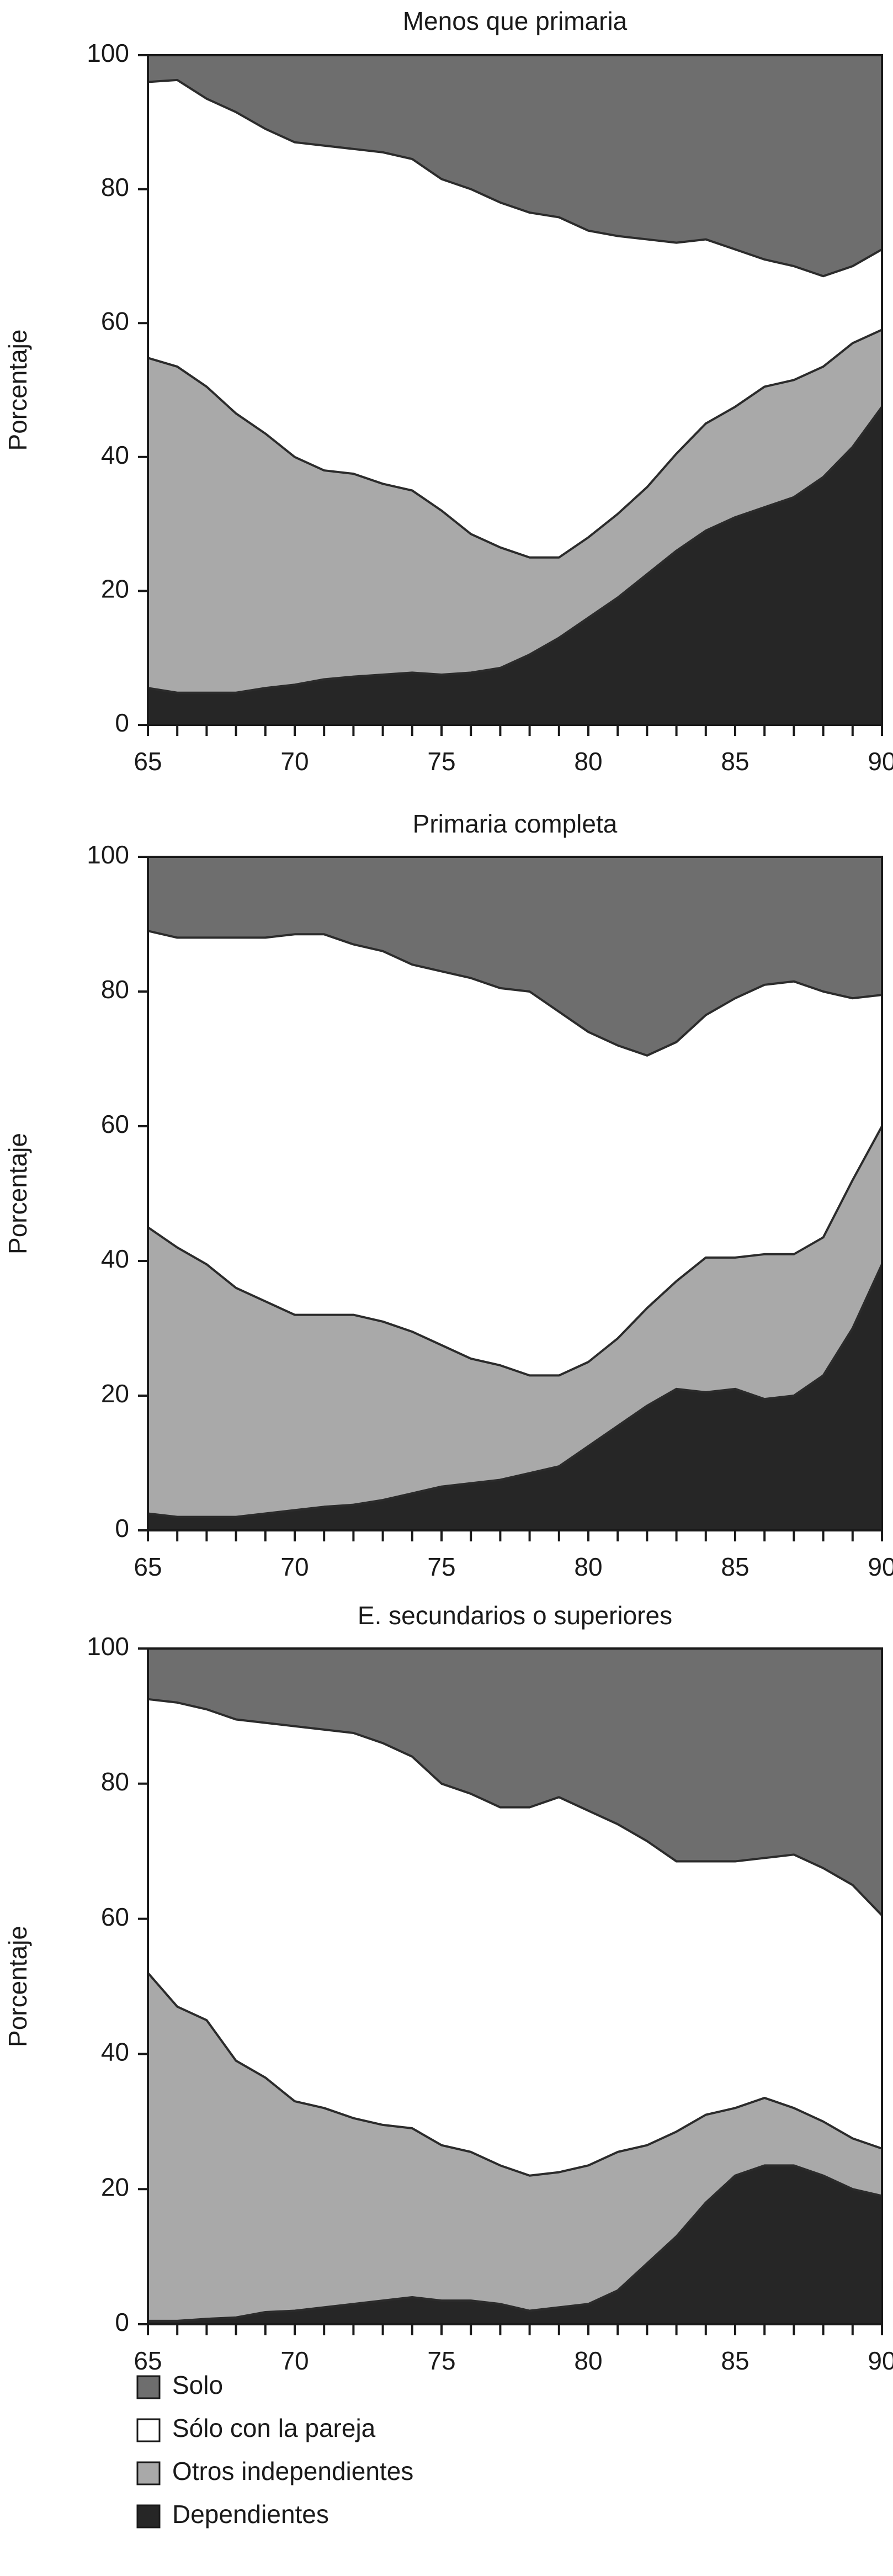  What do you see at coordinates (274, 2428) in the screenshot?
I see `legend-label-solo-con-la-pareja: Sólo con la pareja` at bounding box center [274, 2428].